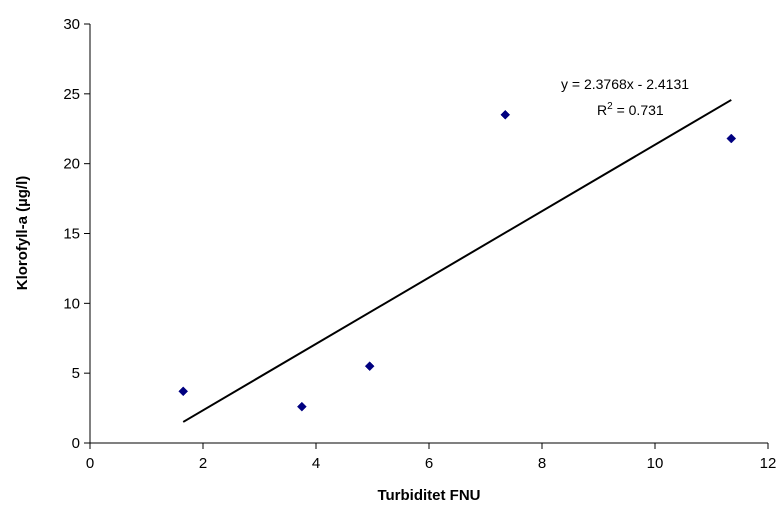 The height and width of the screenshot is (506, 780). I want to click on y-tick-label: 30, so click(71, 24).